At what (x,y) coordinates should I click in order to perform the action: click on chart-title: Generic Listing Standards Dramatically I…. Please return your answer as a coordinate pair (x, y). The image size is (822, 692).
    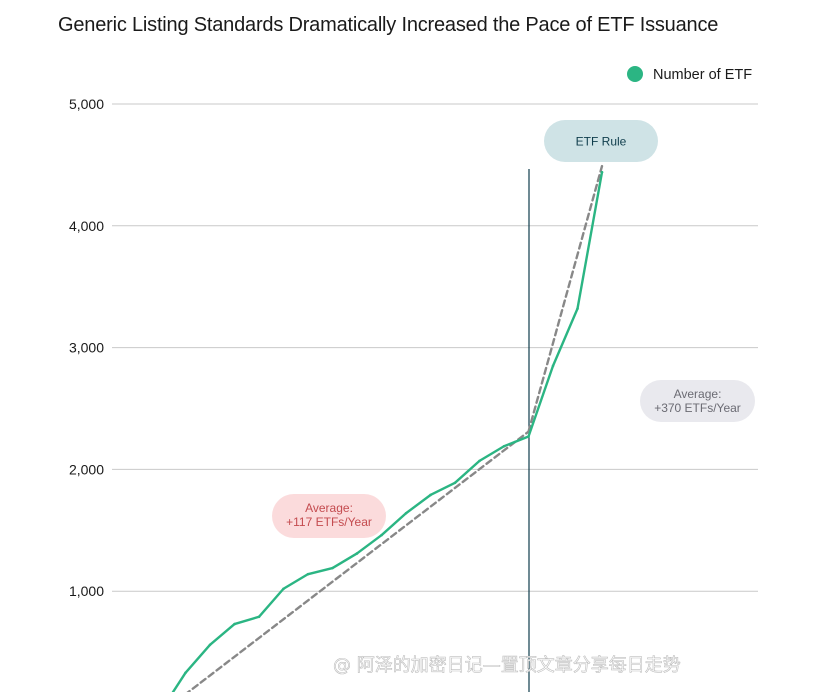
    Looking at the image, I should click on (388, 25).